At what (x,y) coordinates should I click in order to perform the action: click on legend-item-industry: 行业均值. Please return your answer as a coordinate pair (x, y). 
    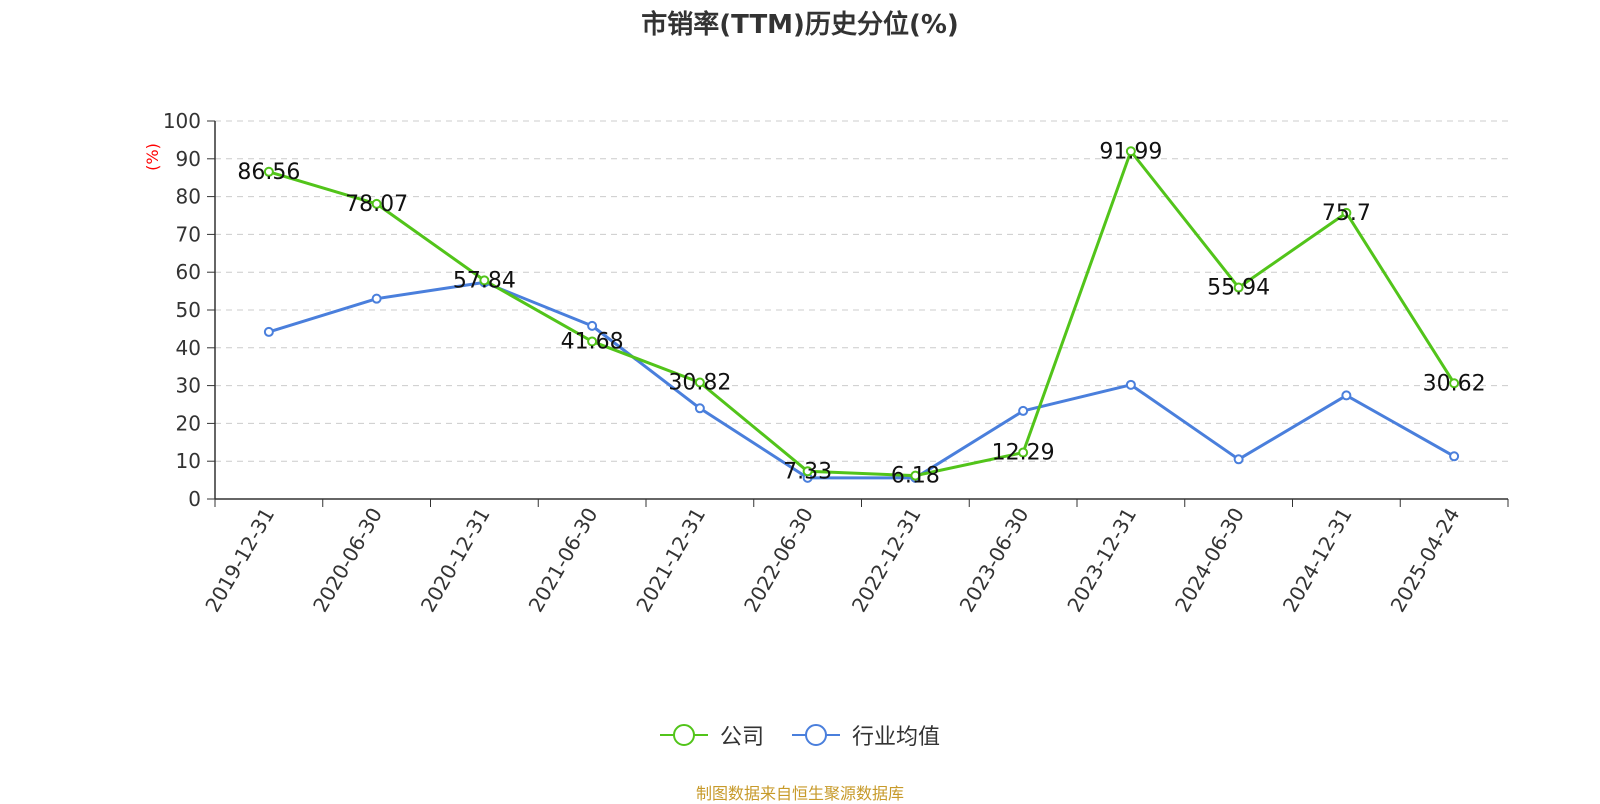
    Looking at the image, I should click on (866, 735).